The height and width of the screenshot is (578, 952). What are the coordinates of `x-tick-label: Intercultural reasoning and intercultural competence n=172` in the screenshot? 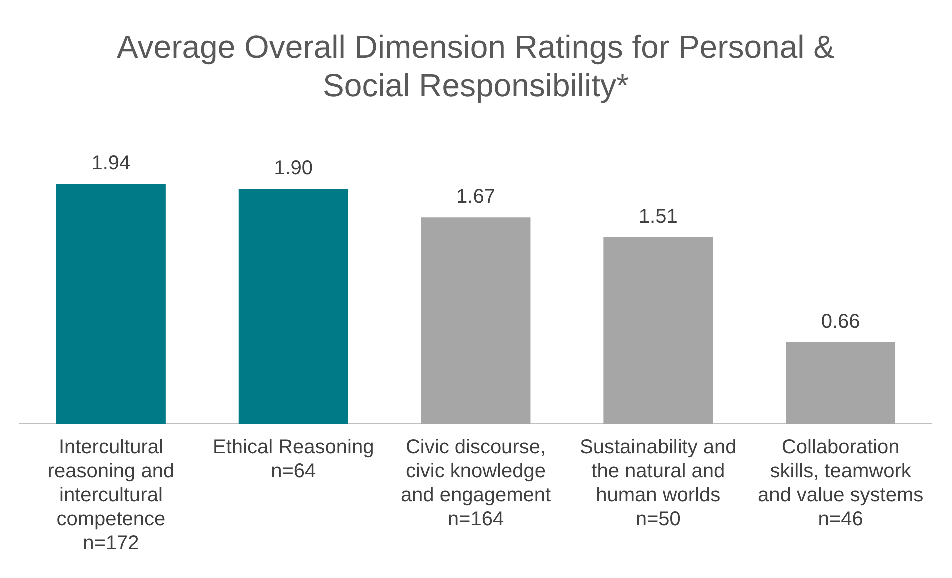 It's located at (111, 495).